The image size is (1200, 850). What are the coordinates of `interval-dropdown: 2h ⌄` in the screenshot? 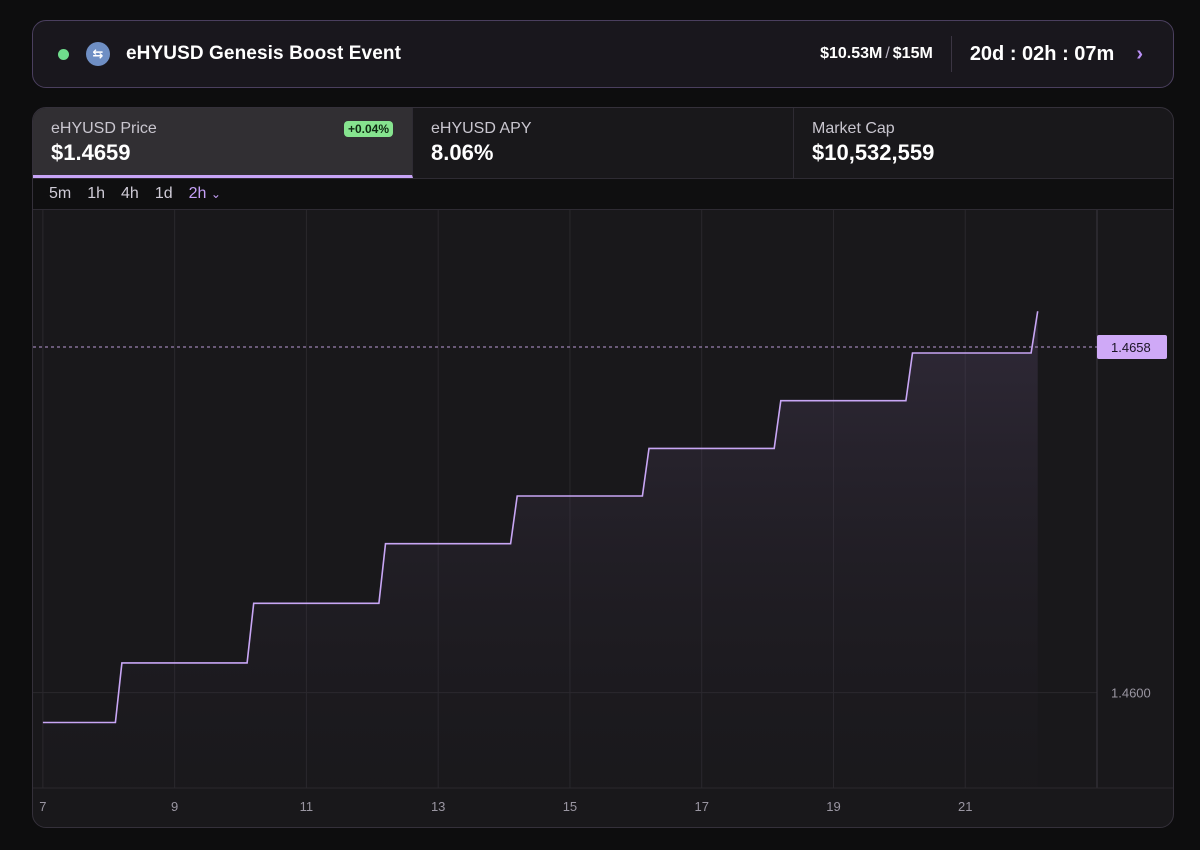 It's located at (205, 194).